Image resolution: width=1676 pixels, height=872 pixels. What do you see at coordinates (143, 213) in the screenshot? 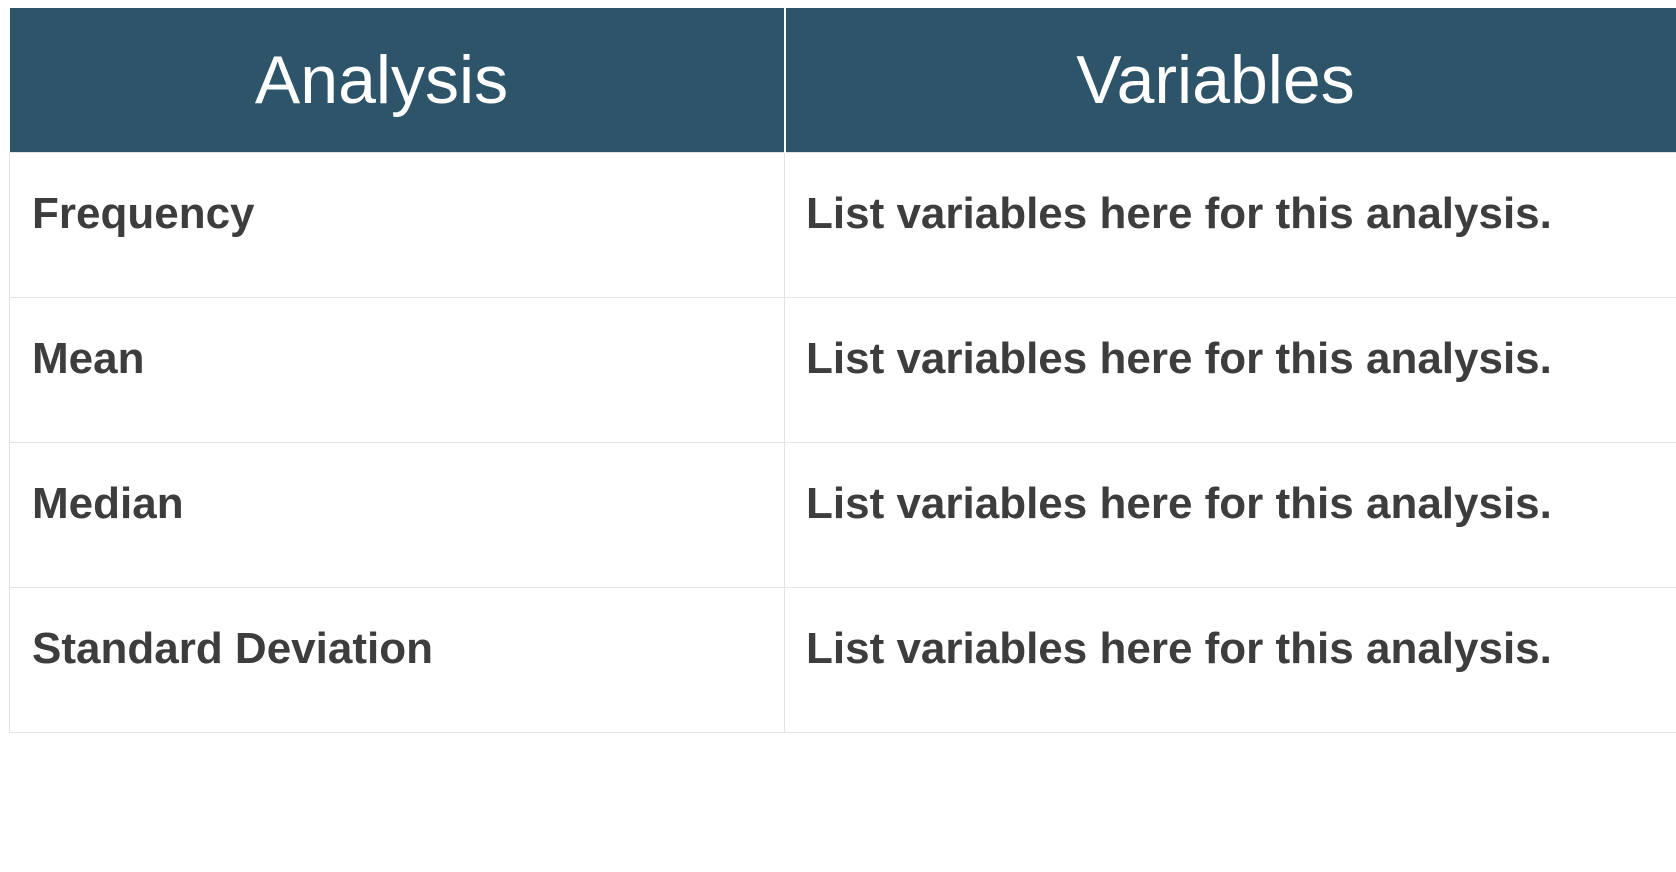
I see `analysis-label: Frequency` at bounding box center [143, 213].